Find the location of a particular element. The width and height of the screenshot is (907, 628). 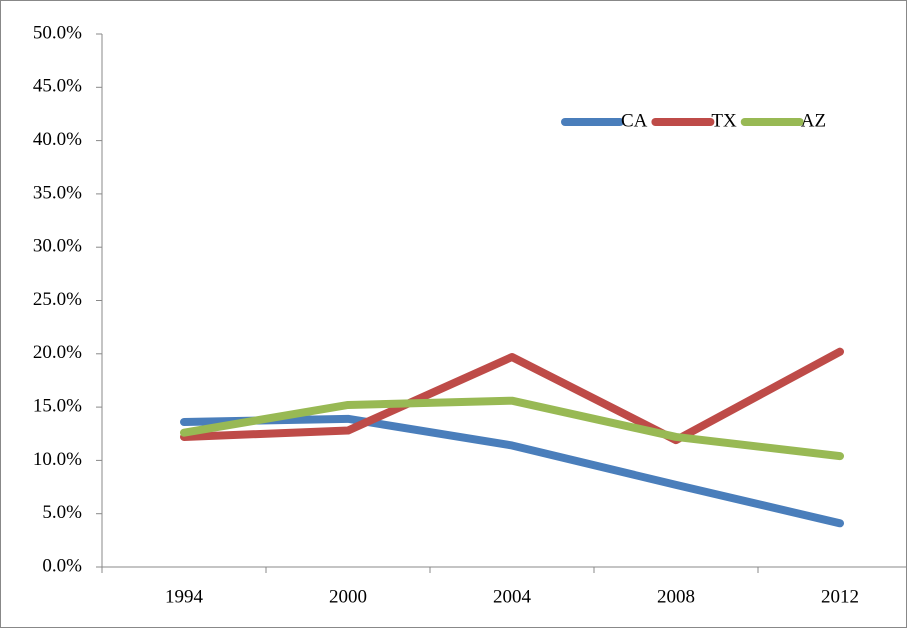

y-tick-label: 40.0% is located at coordinates (57, 139).